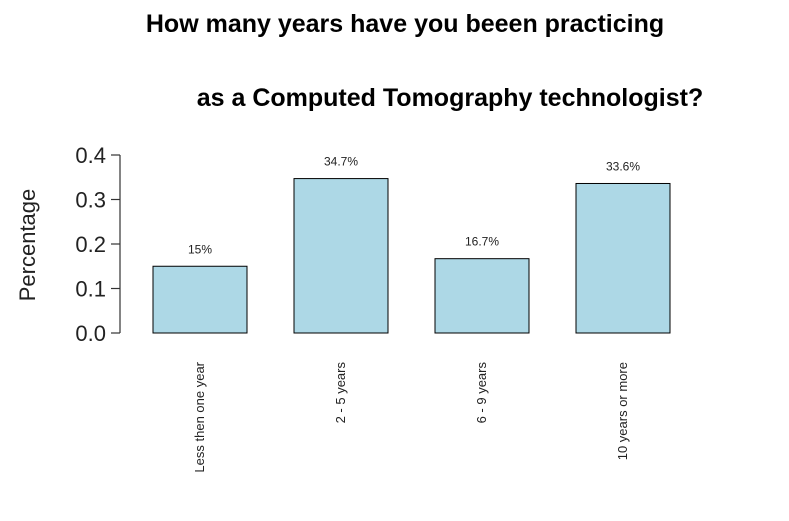  I want to click on chart-title-line2: as a Computed Tomography technologist?, so click(450, 98).